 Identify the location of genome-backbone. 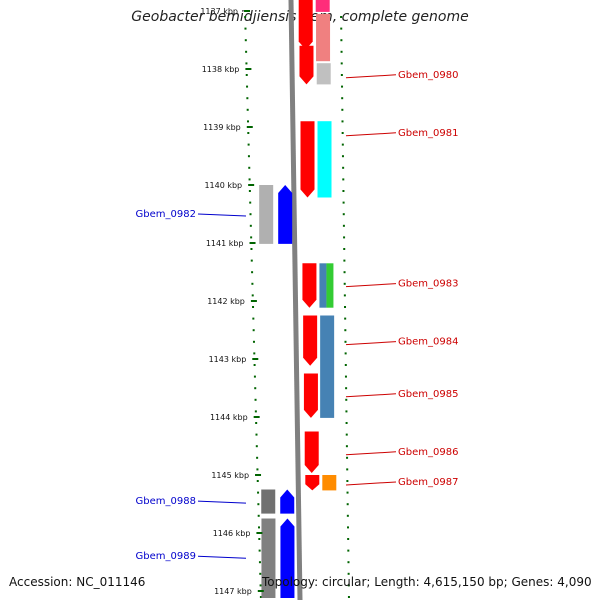
(295, 300).